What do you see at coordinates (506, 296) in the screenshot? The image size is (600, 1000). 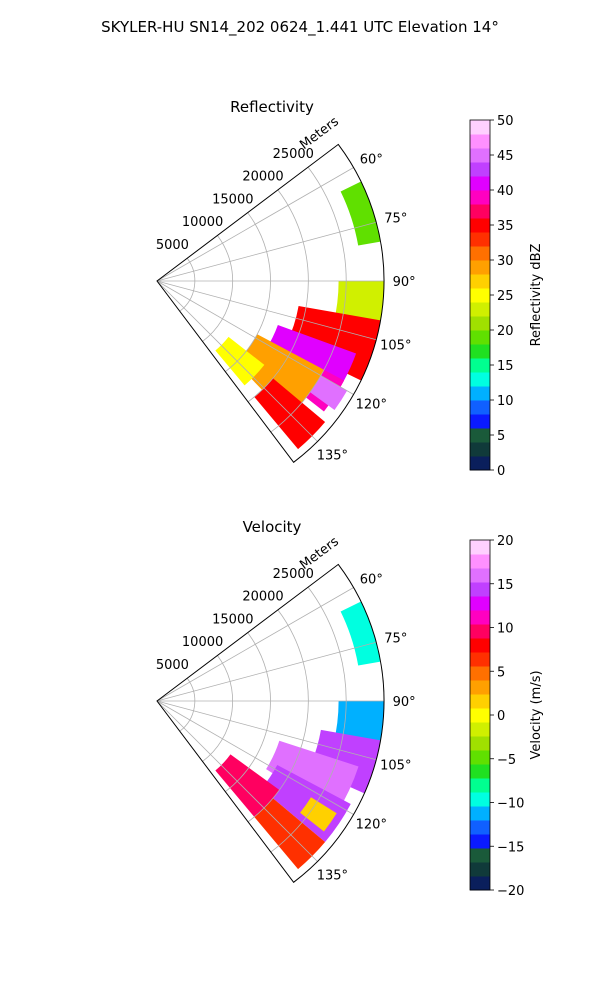 I see `reflectivity-colorbar: 0 5 10 15 20 25 30 35 40 45 50 Reflectivity dBZ` at bounding box center [506, 296].